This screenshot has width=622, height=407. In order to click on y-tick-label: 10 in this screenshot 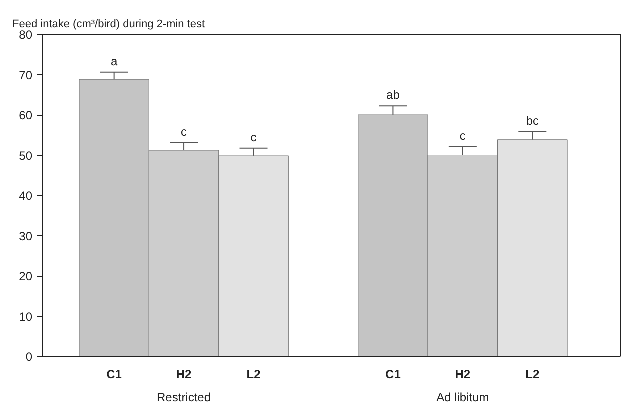, I will do `click(26, 317)`.